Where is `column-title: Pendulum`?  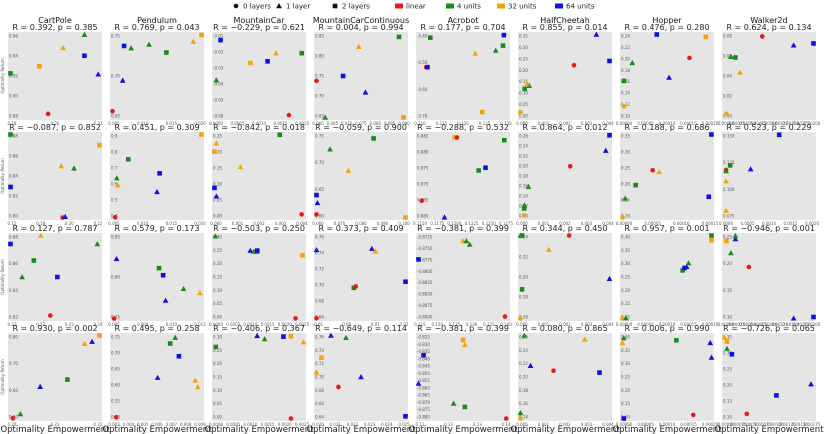
column-title: Pendulum is located at coordinates (157, 20).